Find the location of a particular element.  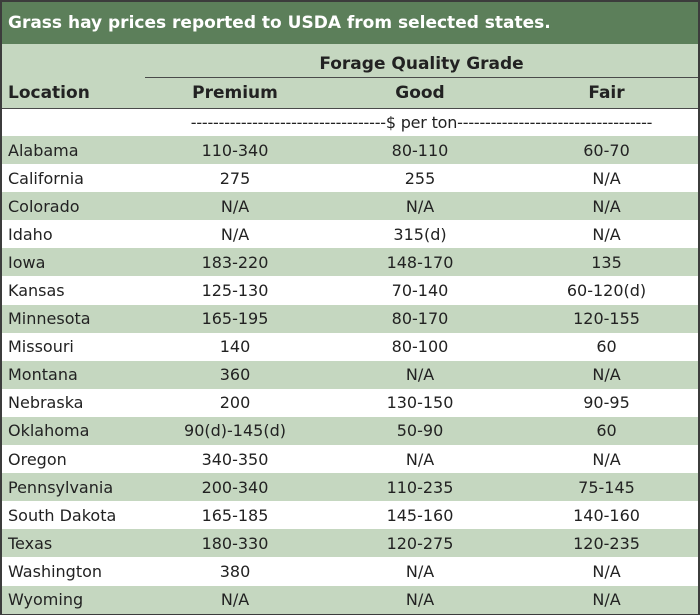

table-row: Nebraska 200 130-150 90-95 is located at coordinates (350, 402).